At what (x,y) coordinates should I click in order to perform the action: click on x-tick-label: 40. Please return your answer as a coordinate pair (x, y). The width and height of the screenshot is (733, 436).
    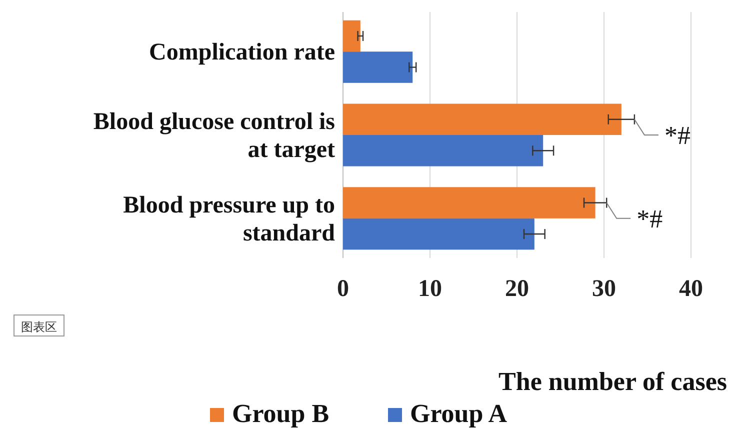
    Looking at the image, I should click on (691, 289).